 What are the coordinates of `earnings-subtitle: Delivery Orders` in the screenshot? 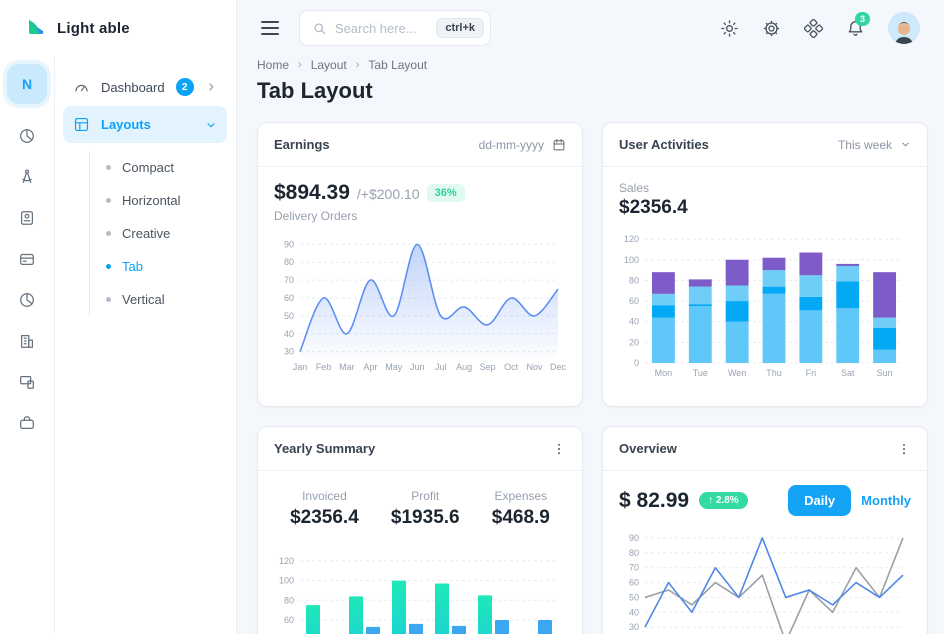 It's located at (316, 216).